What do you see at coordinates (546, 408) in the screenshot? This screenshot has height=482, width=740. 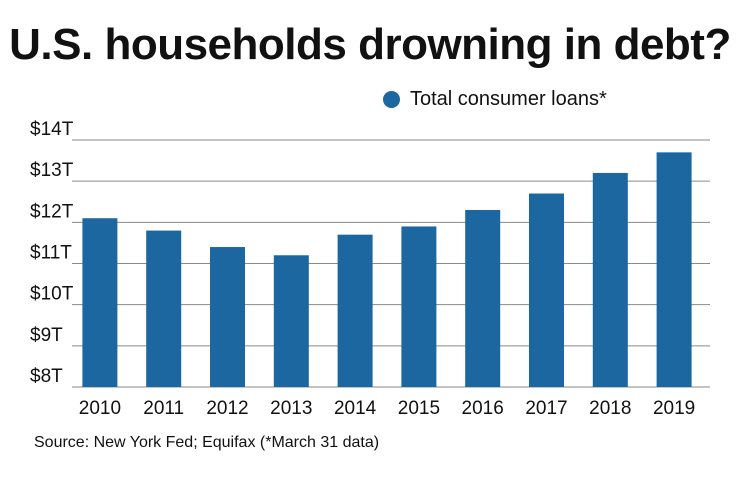 I see `x-tick-label: 2017` at bounding box center [546, 408].